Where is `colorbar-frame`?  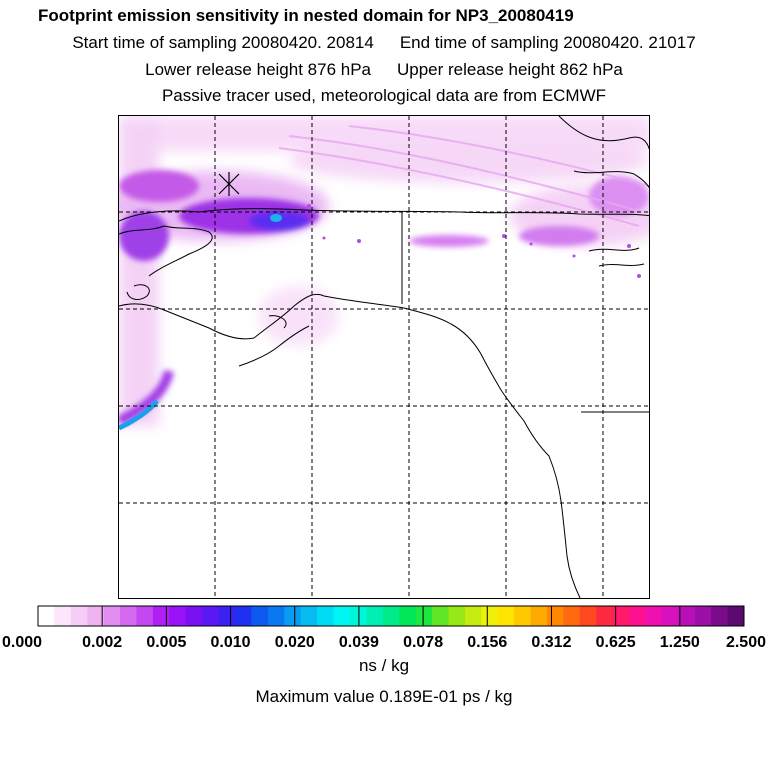
colorbar-frame is located at coordinates (391, 616).